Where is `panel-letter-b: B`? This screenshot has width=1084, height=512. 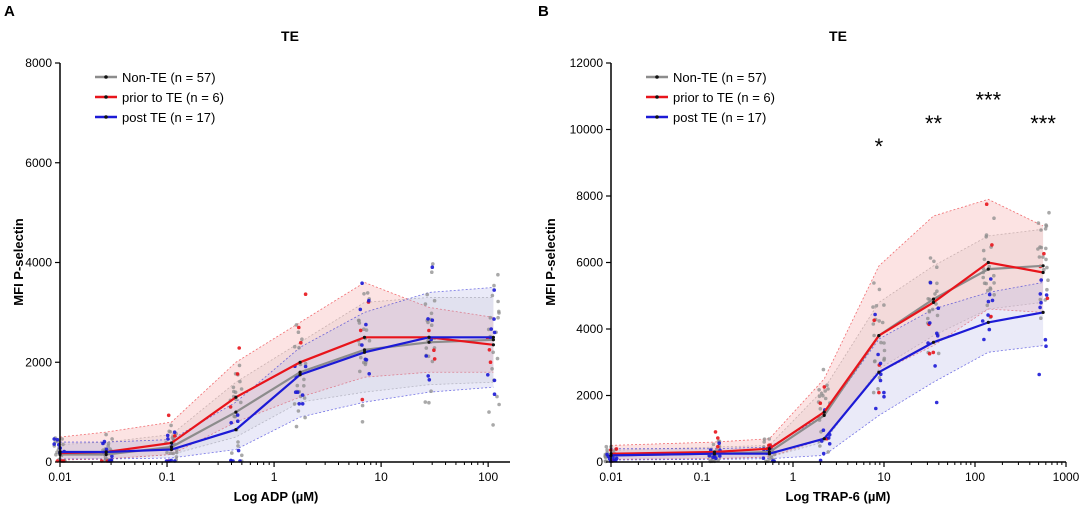
panel-letter-b: B is located at coordinates (543, 11).